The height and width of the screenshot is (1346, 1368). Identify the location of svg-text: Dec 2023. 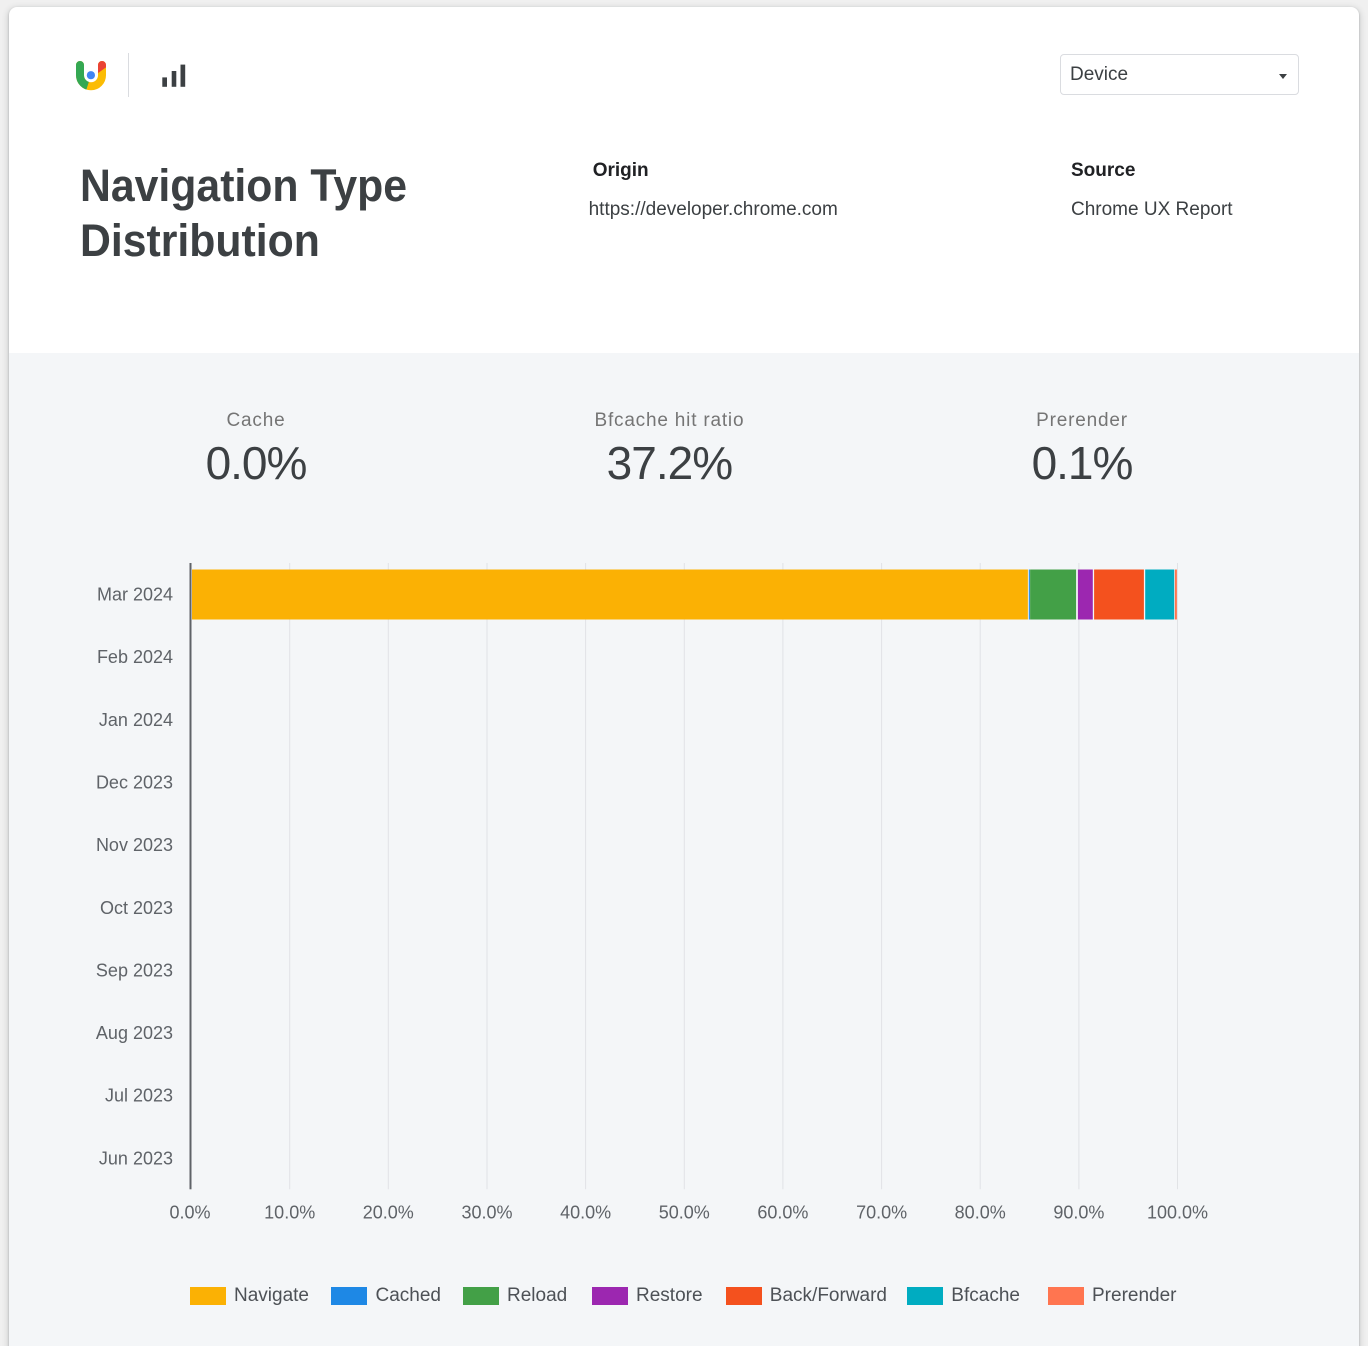
(134, 783).